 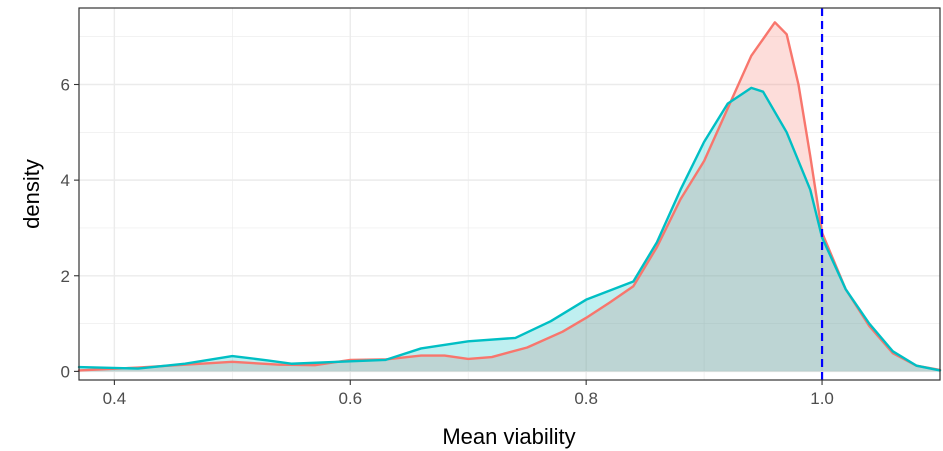 What do you see at coordinates (65, 85) in the screenshot?
I see `y-tick-label: 6` at bounding box center [65, 85].